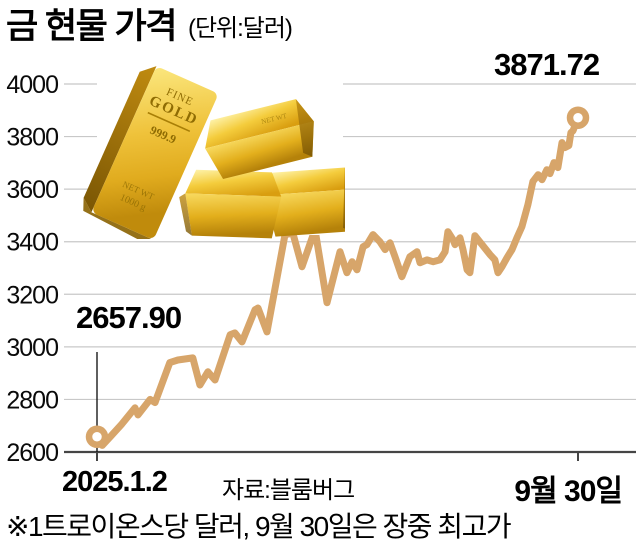 The height and width of the screenshot is (548, 636). Describe the element at coordinates (578, 117) in the screenshot. I see `end-marker` at that location.